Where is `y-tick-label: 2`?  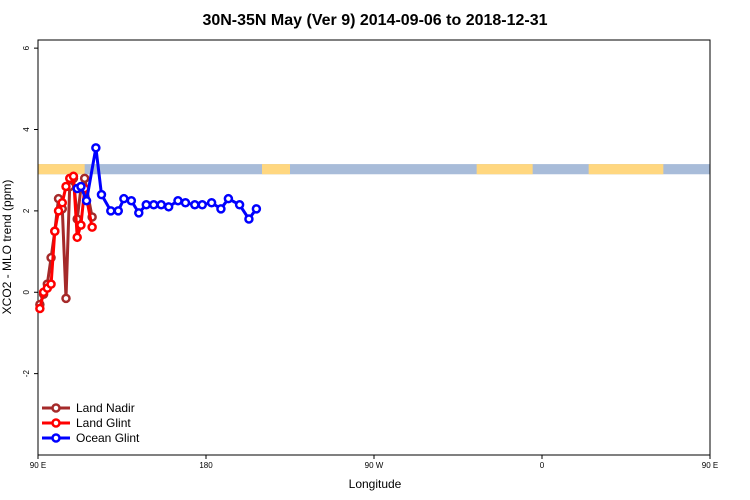
y-tick-label: 2 is located at coordinates (26, 210).